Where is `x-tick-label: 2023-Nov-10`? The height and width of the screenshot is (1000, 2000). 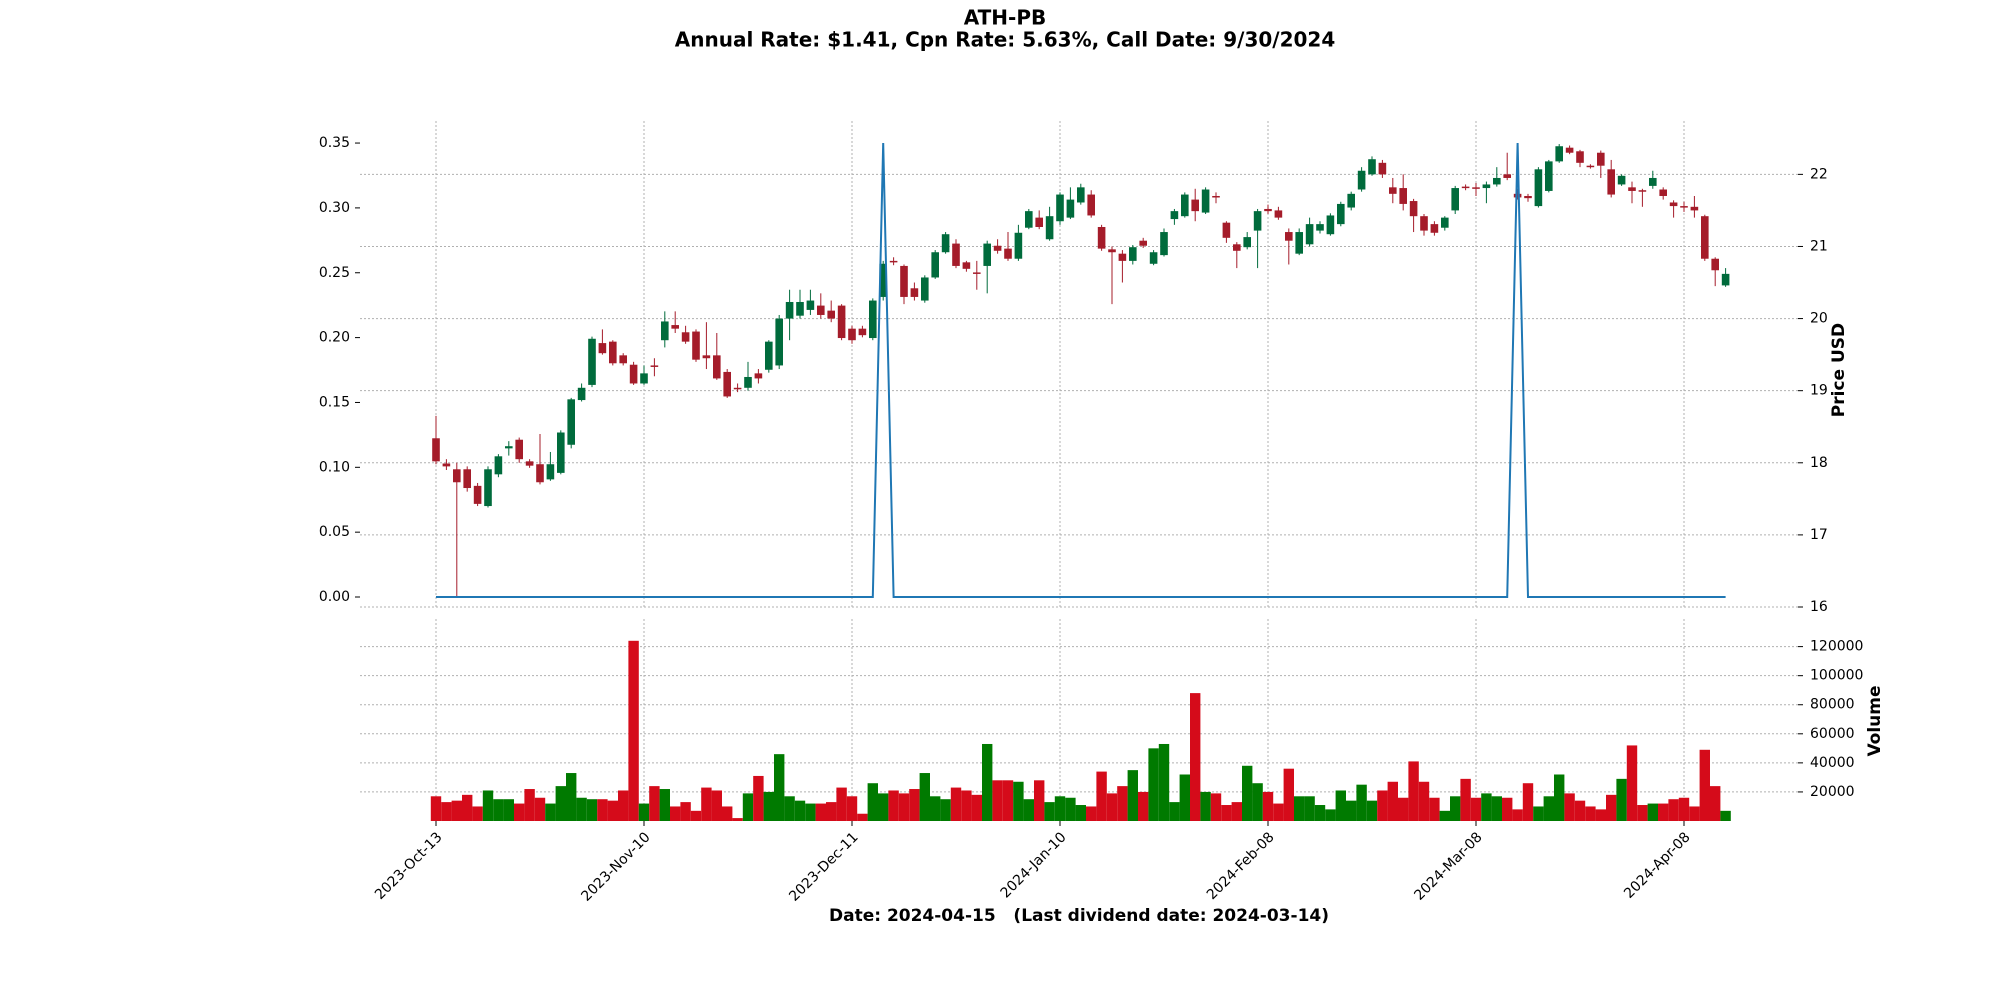
x-tick-label: 2023-Nov-10 is located at coordinates (615, 866).